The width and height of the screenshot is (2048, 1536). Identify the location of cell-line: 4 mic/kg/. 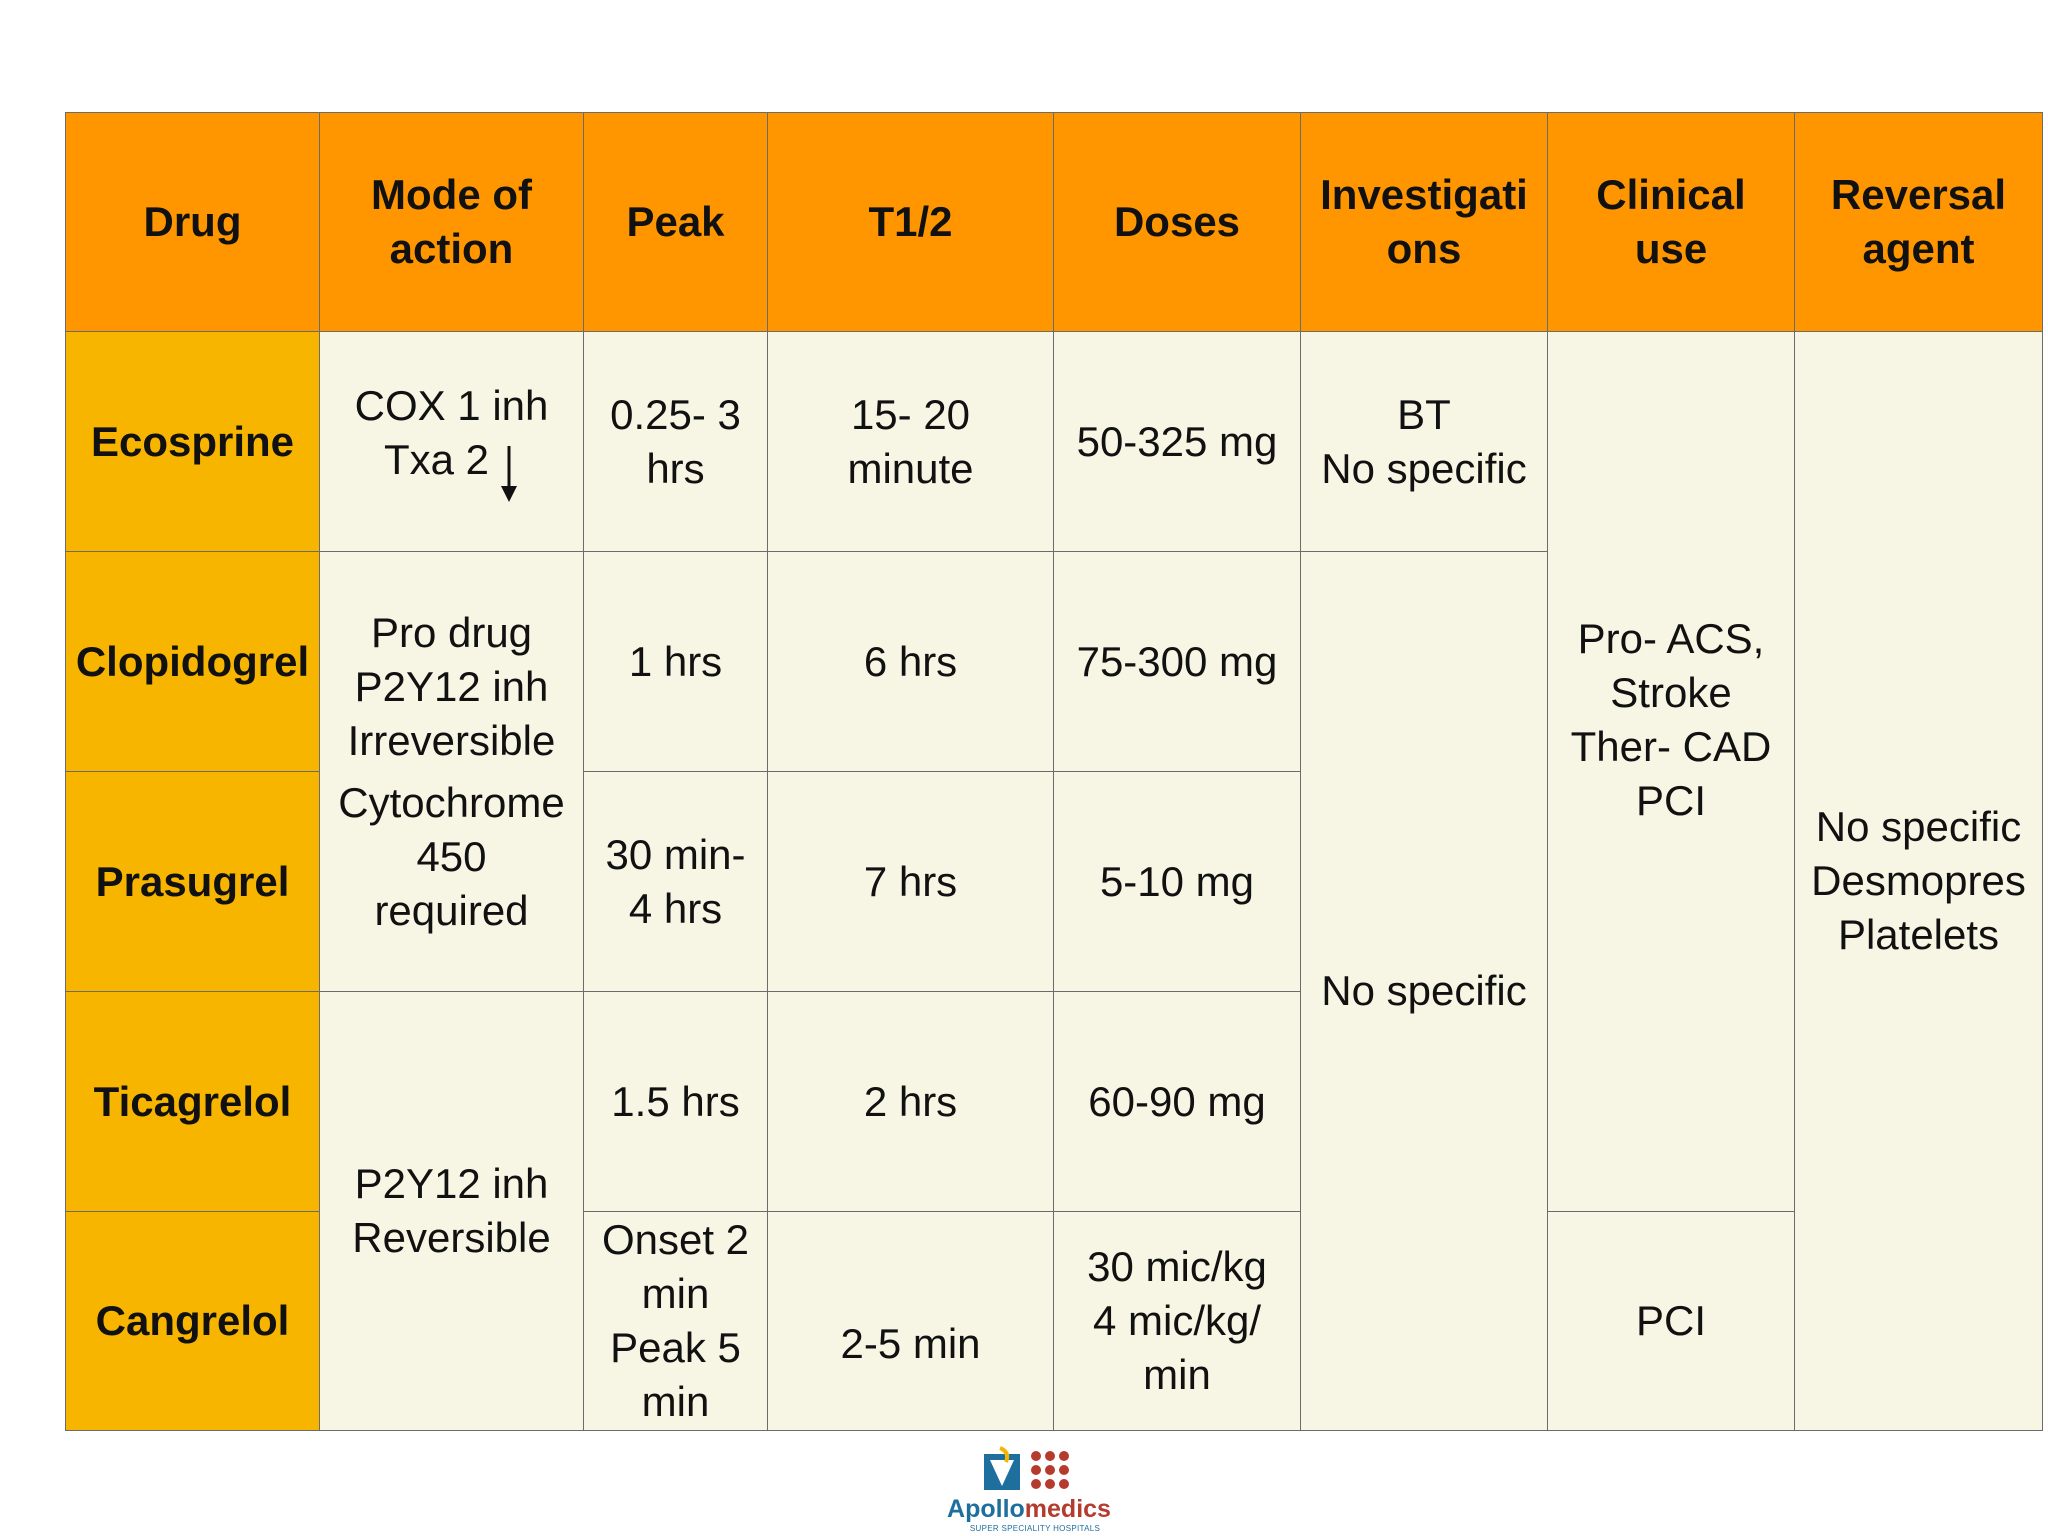
(1177, 1320).